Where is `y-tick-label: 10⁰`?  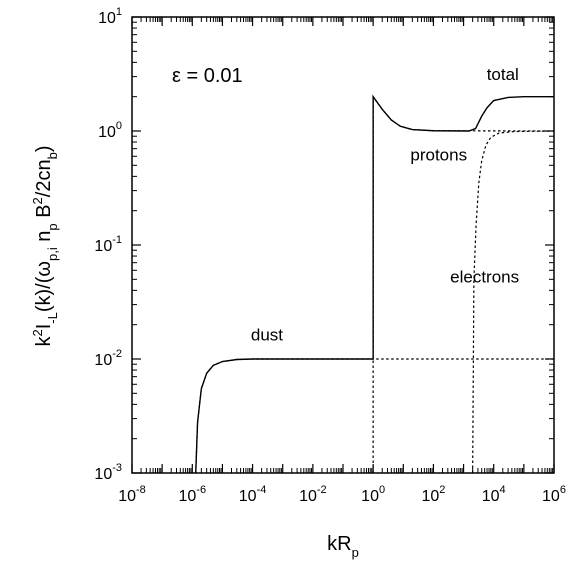 y-tick-label: 10⁰ is located at coordinates (110, 130).